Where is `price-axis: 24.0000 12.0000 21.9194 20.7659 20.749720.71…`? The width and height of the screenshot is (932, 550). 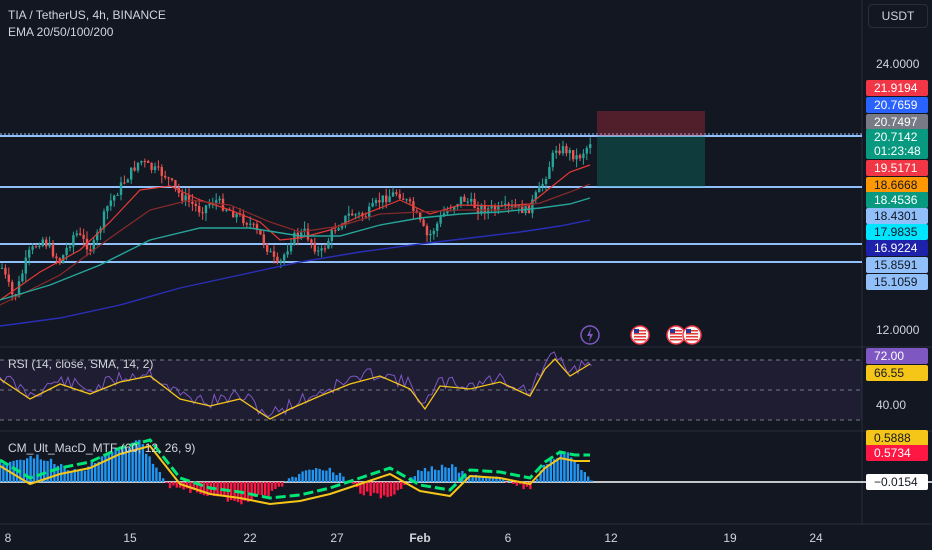 price-axis: 24.0000 12.0000 21.9194 20.7659 20.749720.71… is located at coordinates (897, 273).